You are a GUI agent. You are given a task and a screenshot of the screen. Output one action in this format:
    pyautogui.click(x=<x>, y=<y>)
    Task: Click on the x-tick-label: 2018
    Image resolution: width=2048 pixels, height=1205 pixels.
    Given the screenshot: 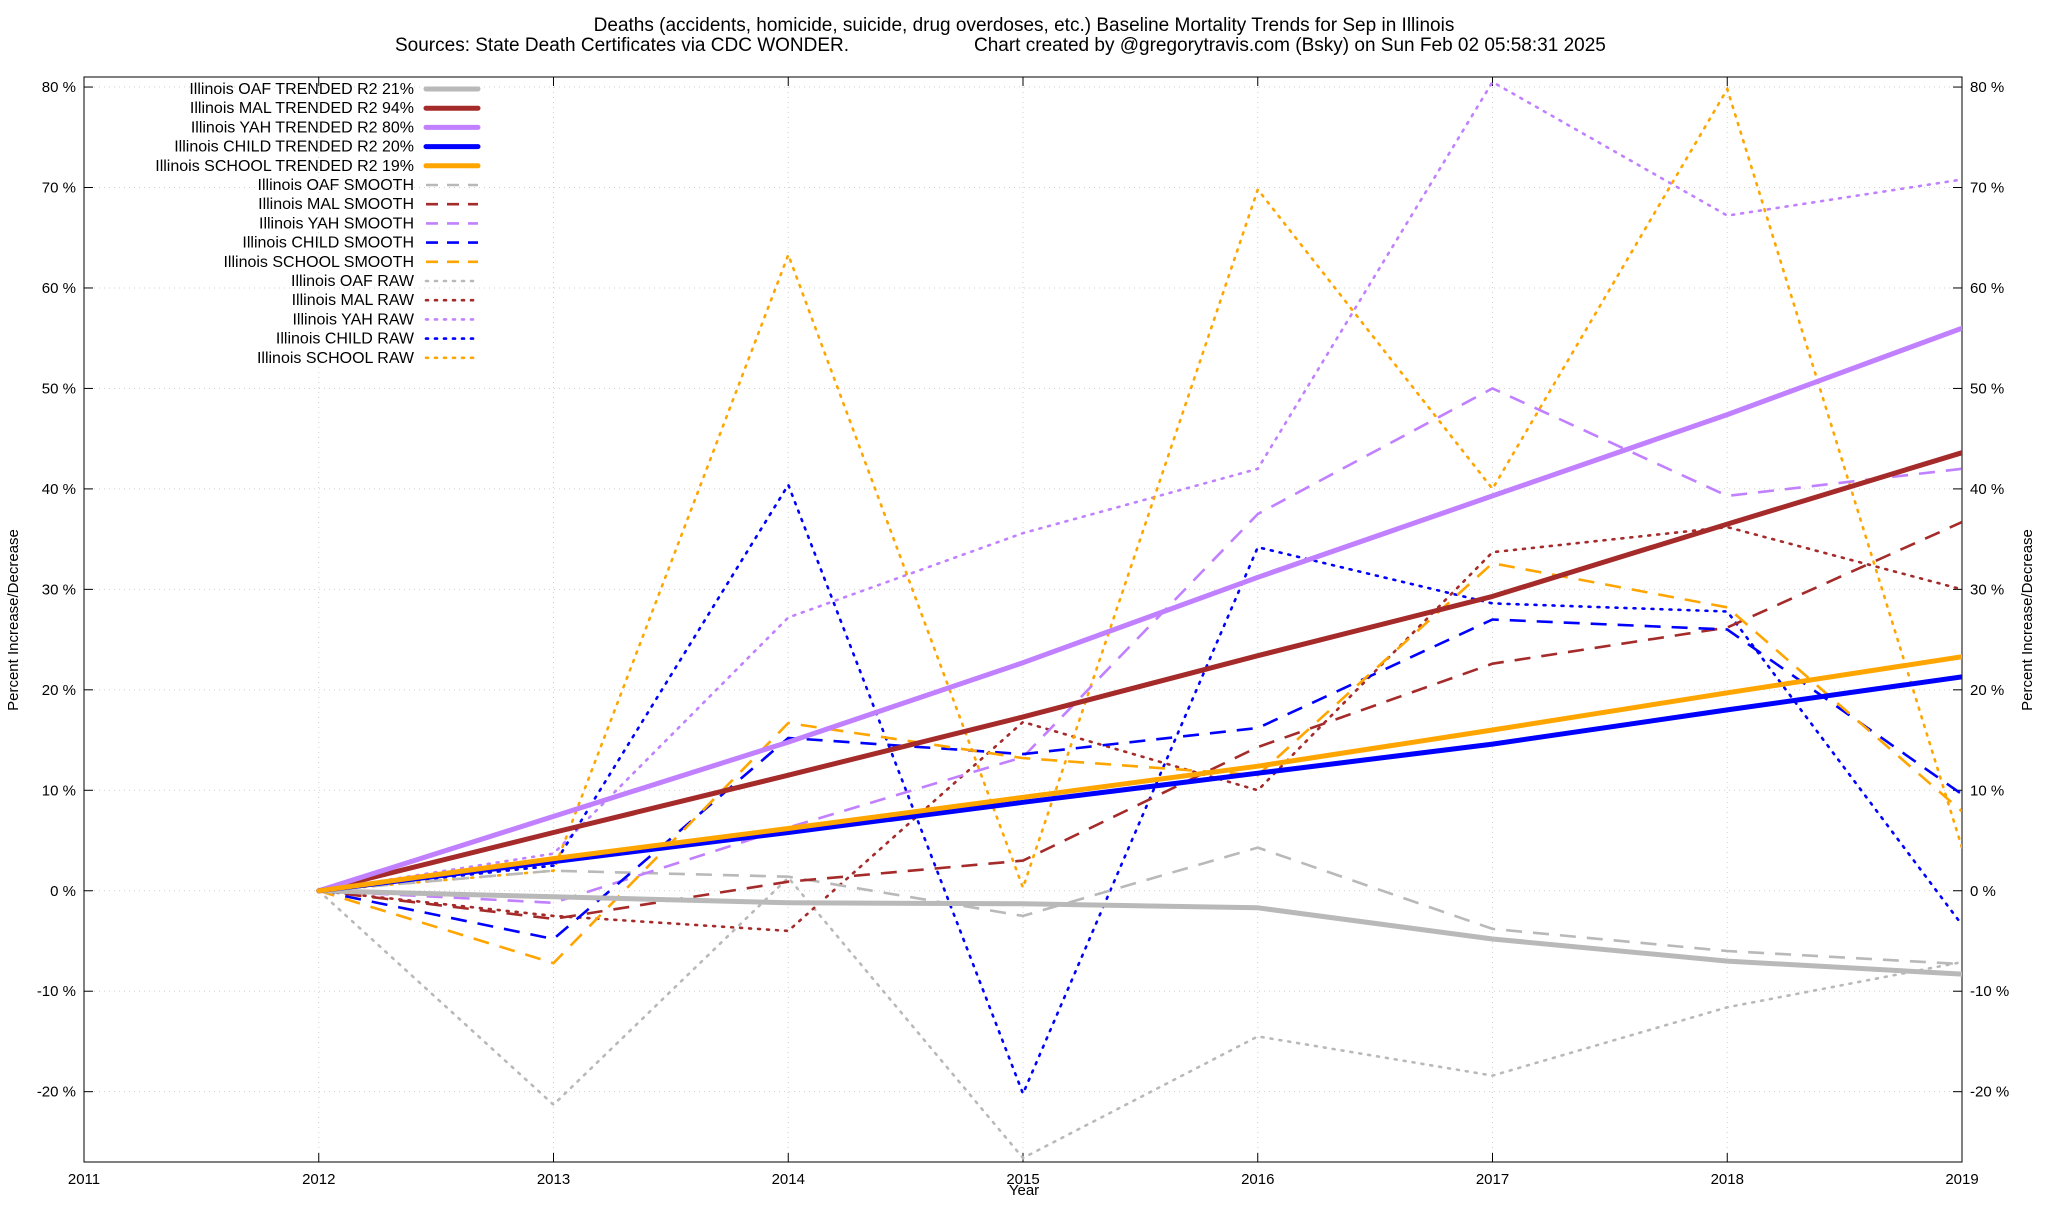 What is the action you would take?
    pyautogui.click(x=1727, y=1179)
    